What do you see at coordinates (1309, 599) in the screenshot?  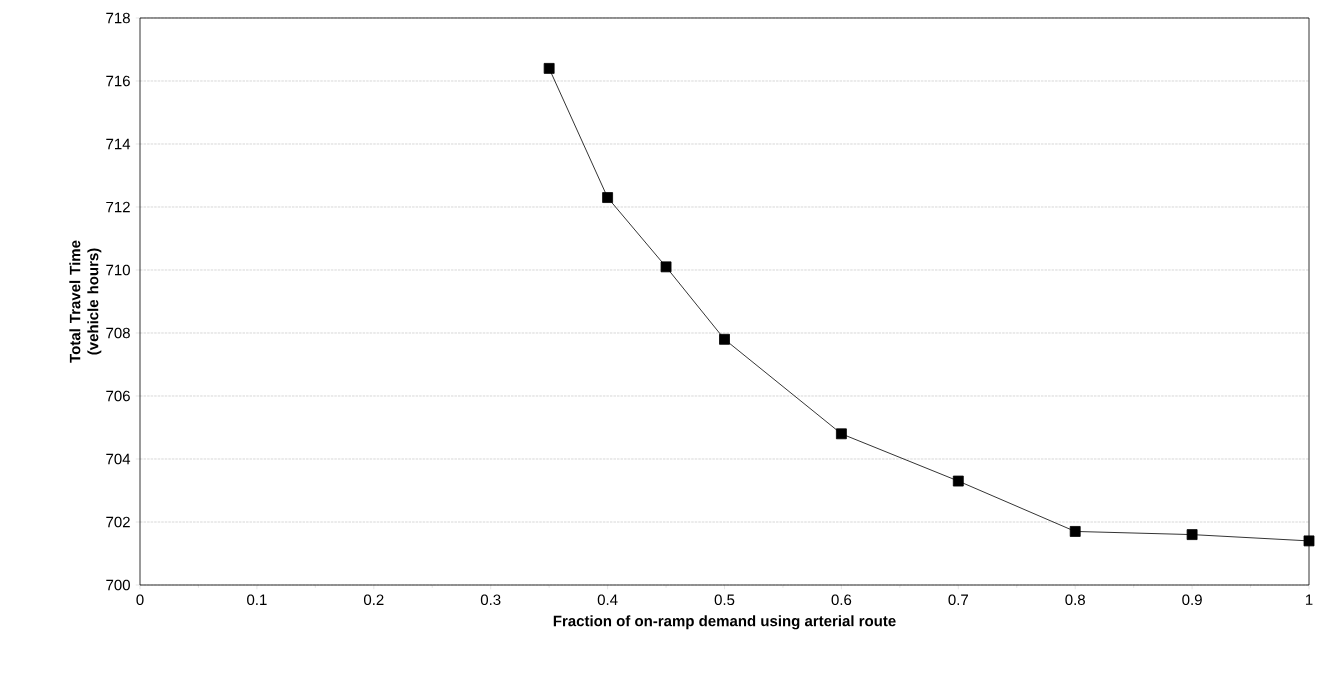 I see `x-tick-label: 1` at bounding box center [1309, 599].